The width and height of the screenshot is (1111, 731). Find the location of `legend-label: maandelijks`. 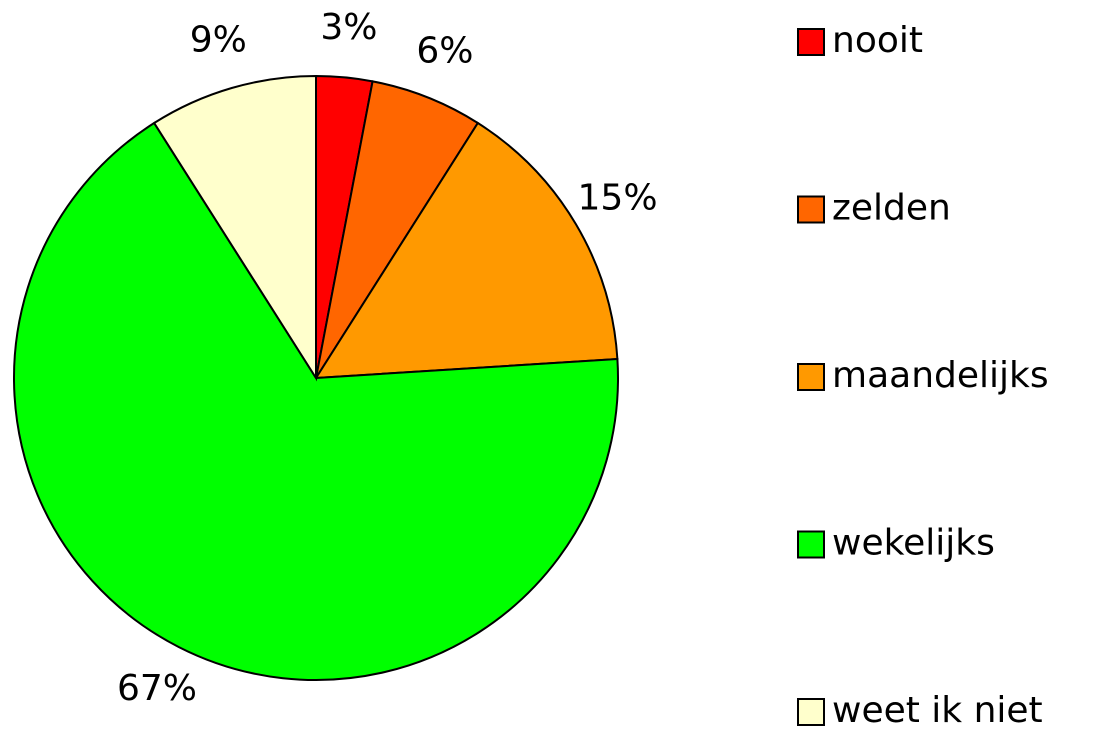

legend-label: maandelijks is located at coordinates (940, 375).